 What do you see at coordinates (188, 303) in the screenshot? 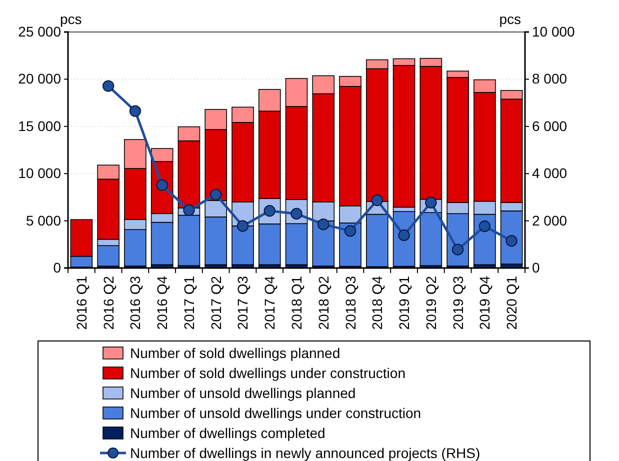
I see `x-tick-label: 2017 Q1` at bounding box center [188, 303].